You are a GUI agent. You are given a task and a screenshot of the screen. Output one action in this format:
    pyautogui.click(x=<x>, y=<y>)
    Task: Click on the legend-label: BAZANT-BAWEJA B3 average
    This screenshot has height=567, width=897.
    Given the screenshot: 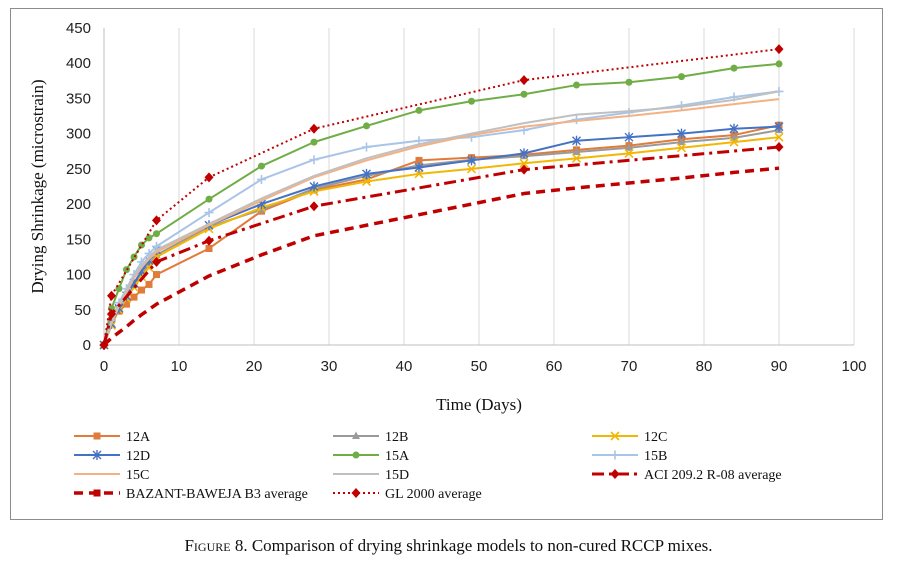 What is the action you would take?
    pyautogui.click(x=217, y=494)
    